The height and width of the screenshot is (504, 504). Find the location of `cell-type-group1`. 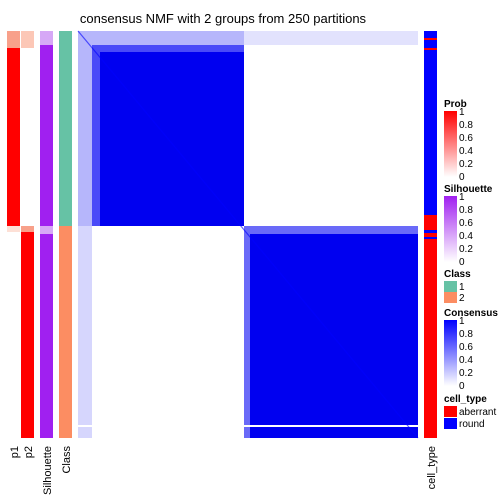

cell-type-group1 is located at coordinates (430, 123).